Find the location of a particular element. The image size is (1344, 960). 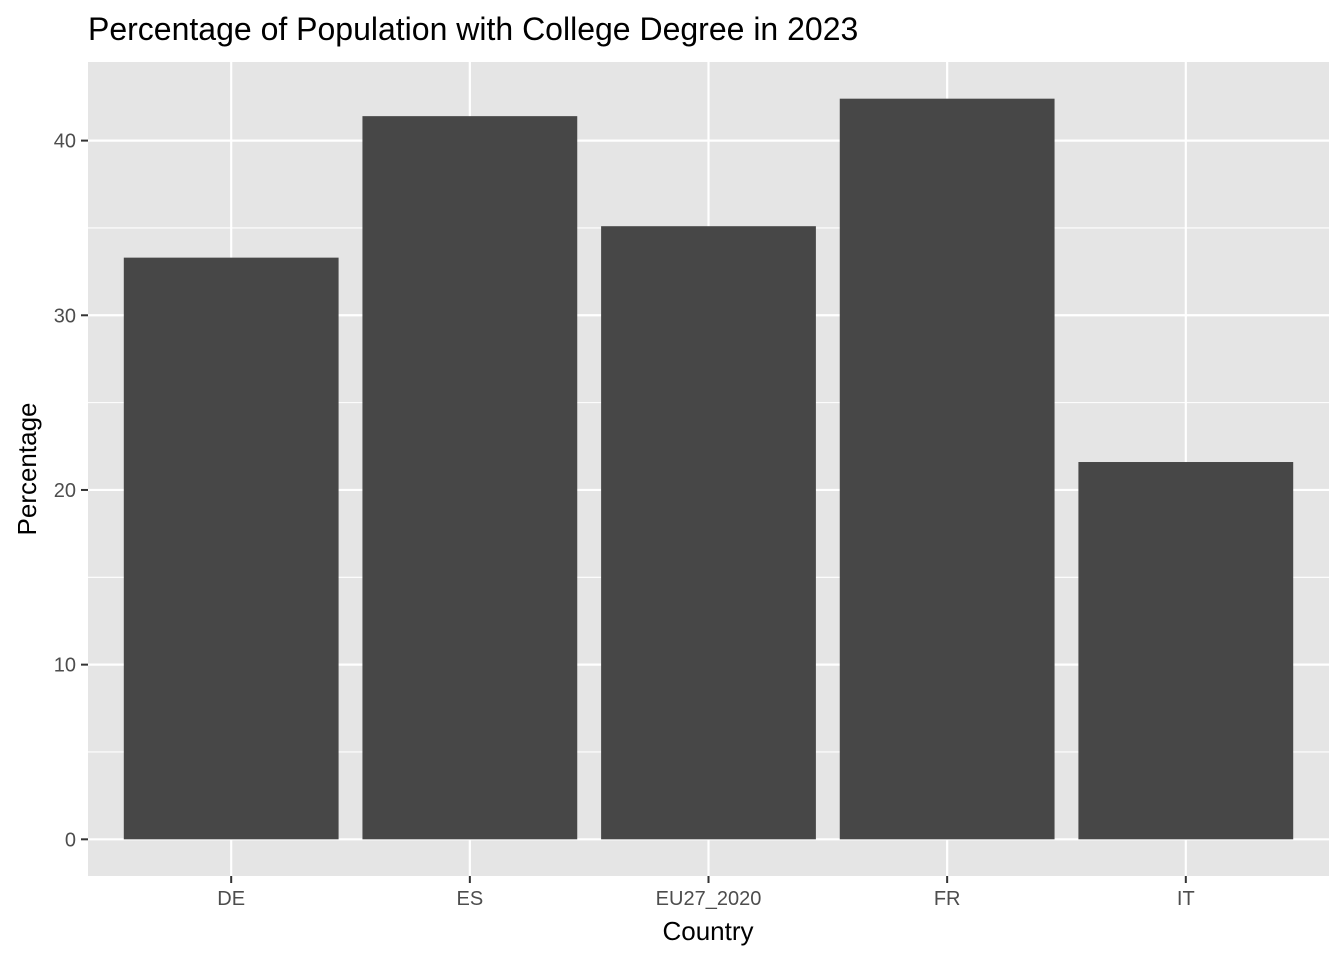

x-tick-label: FR is located at coordinates (947, 899).